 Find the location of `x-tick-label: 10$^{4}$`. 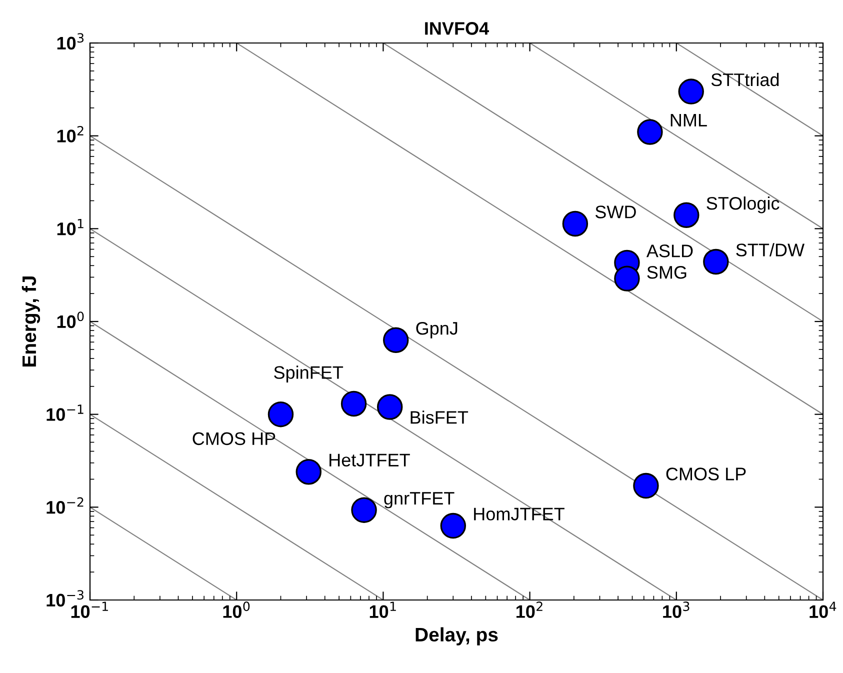

x-tick-label: 10$^{4}$ is located at coordinates (823, 610).